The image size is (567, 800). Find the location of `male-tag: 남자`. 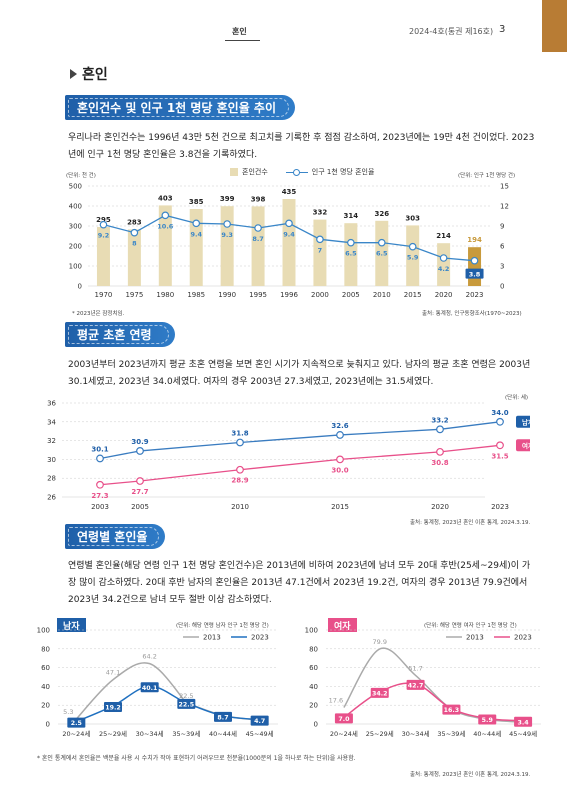

male-tag: 남자 is located at coordinates (71, 625).